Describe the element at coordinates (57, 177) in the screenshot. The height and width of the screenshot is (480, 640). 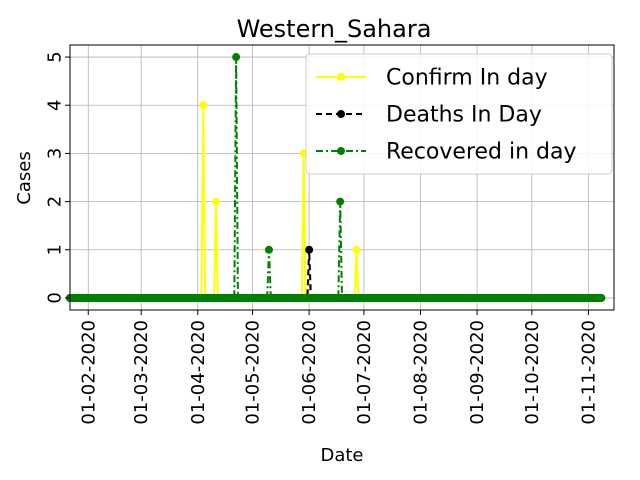
I see `y-axis-ticks: 0 1 2 3 4 5` at that location.